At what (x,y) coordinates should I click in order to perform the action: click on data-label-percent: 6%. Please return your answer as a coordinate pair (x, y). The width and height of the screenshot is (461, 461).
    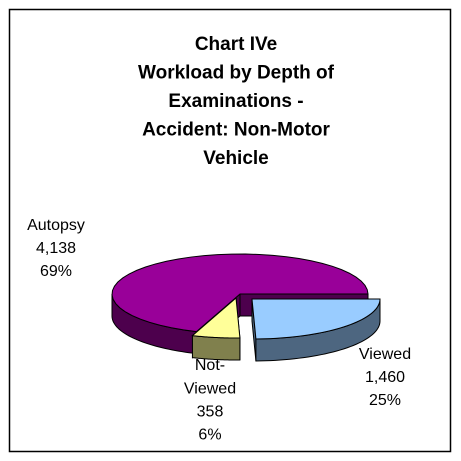
    Looking at the image, I should click on (209, 435).